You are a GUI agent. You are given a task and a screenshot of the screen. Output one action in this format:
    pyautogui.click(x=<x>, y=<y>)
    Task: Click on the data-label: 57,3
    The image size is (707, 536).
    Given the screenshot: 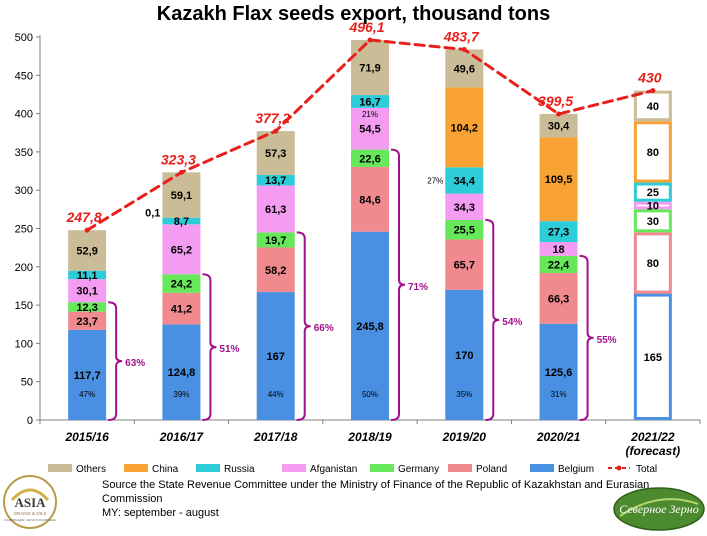 What is the action you would take?
    pyautogui.click(x=275, y=154)
    